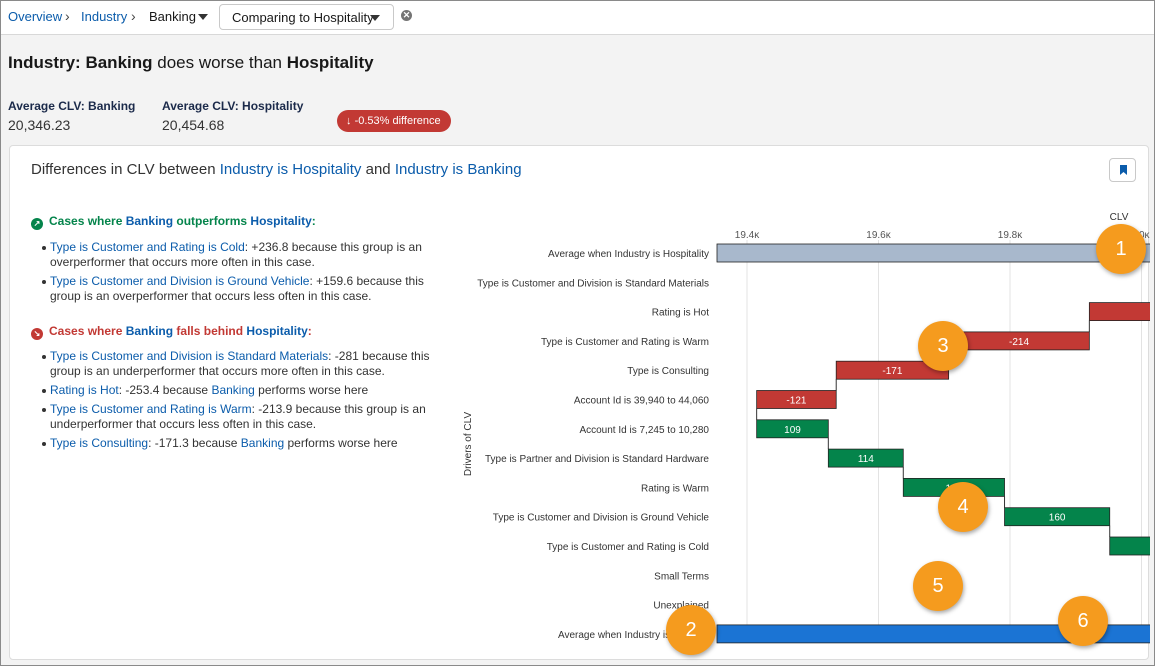 The height and width of the screenshot is (666, 1155). I want to click on callout-badge-4: 4, so click(963, 507).